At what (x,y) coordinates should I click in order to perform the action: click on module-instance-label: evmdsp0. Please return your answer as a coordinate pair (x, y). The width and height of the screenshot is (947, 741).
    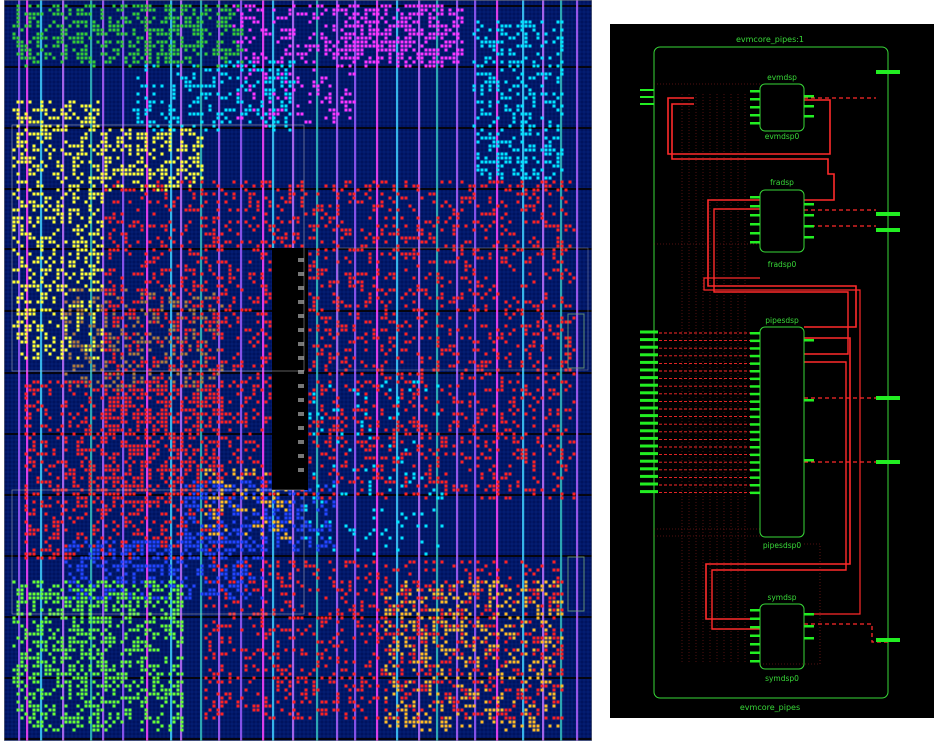
    Looking at the image, I should click on (782, 136).